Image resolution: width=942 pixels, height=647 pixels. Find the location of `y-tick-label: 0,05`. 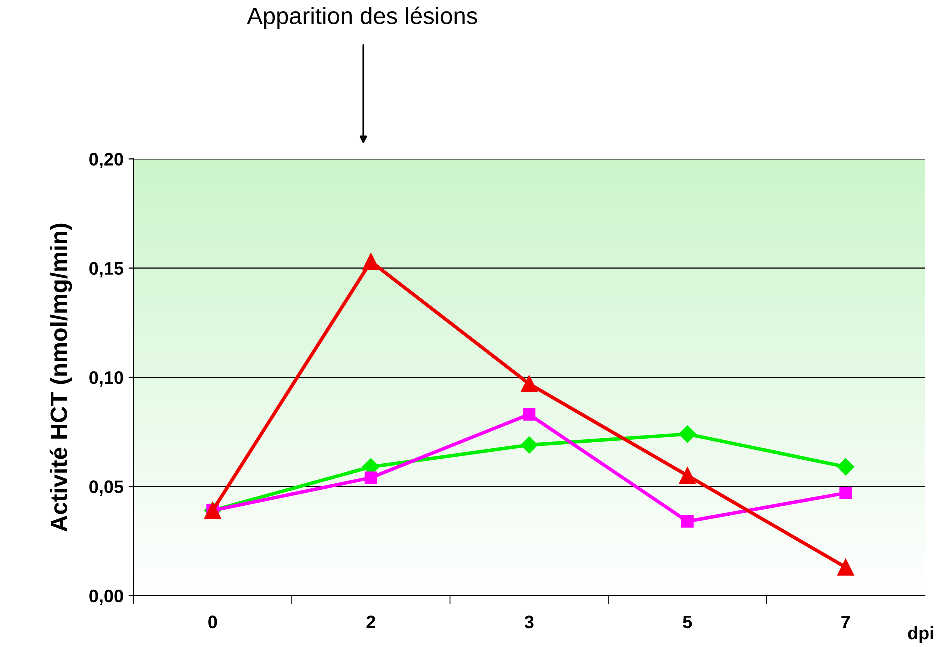

y-tick-label: 0,05 is located at coordinates (107, 488).